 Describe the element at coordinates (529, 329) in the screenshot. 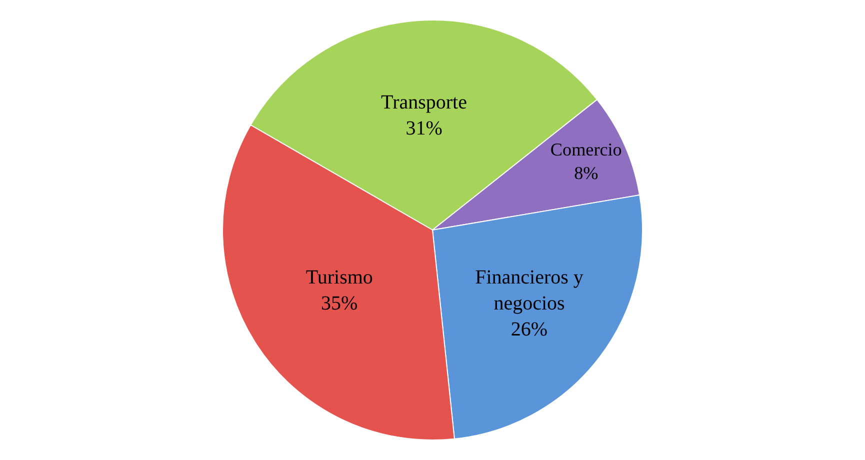

I see `data-label: 26%` at that location.